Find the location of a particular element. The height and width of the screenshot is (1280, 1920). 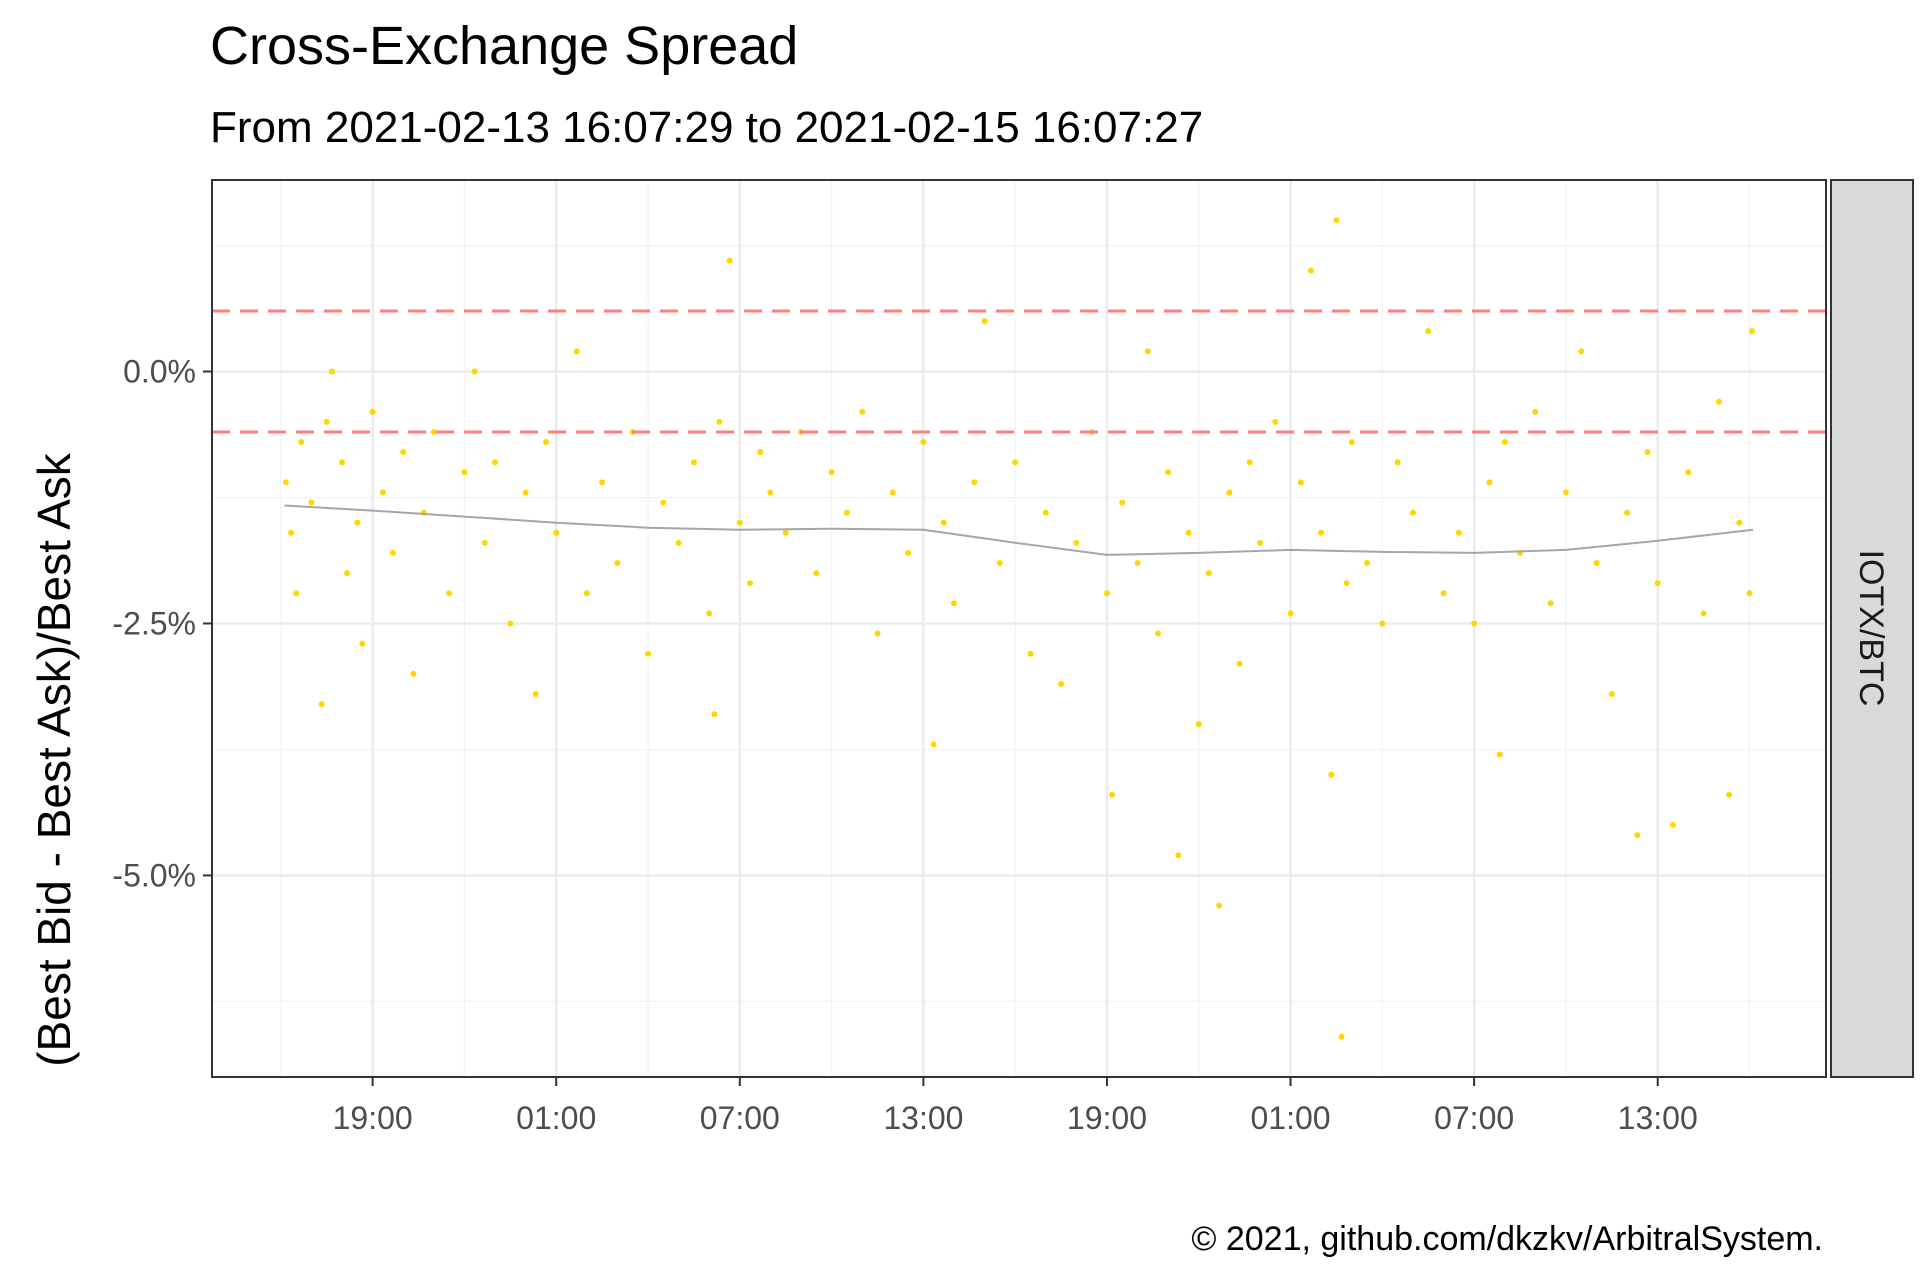

facet-strip-label: IOTX/BTC is located at coordinates (1871, 628).